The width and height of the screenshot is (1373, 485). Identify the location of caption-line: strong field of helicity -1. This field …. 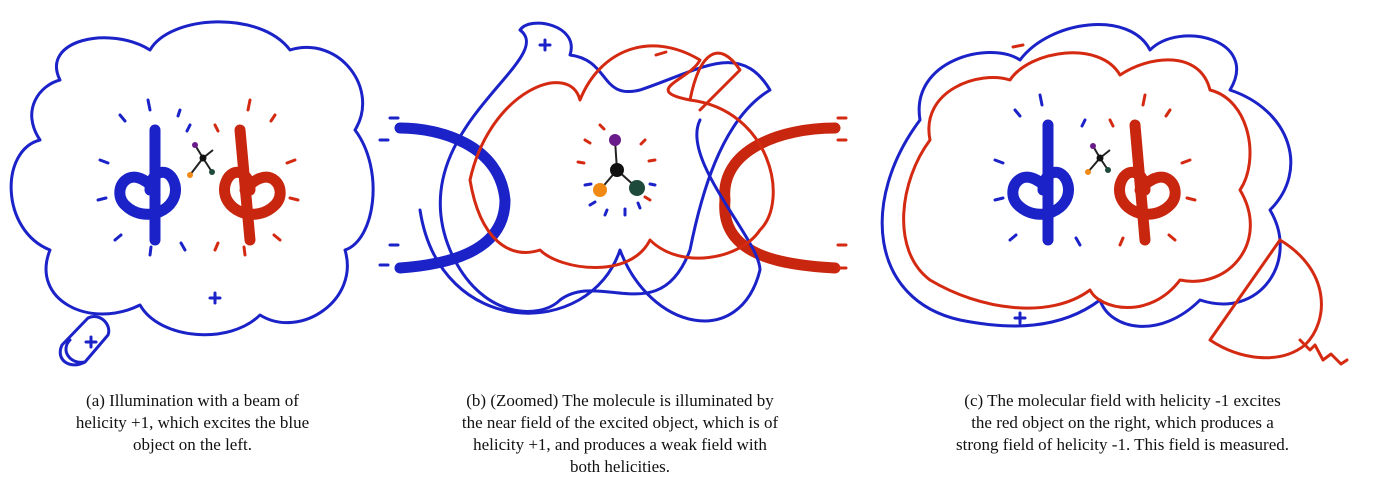
(1122, 444).